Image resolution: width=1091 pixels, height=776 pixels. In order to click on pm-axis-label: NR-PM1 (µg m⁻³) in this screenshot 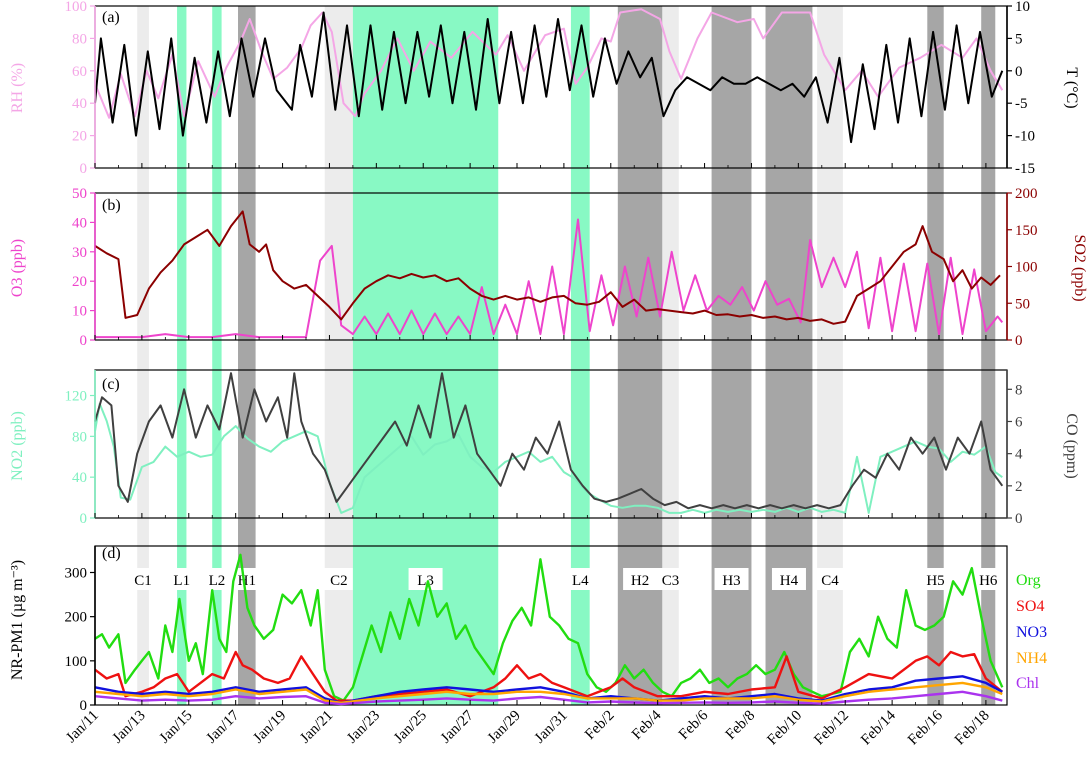, I will do `click(17, 620)`.